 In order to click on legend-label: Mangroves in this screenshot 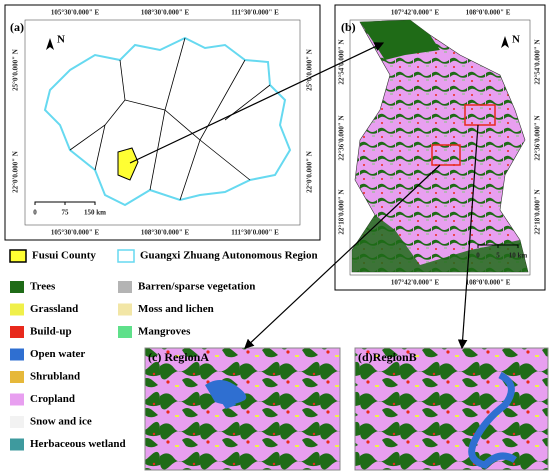, I will do `click(164, 332)`.